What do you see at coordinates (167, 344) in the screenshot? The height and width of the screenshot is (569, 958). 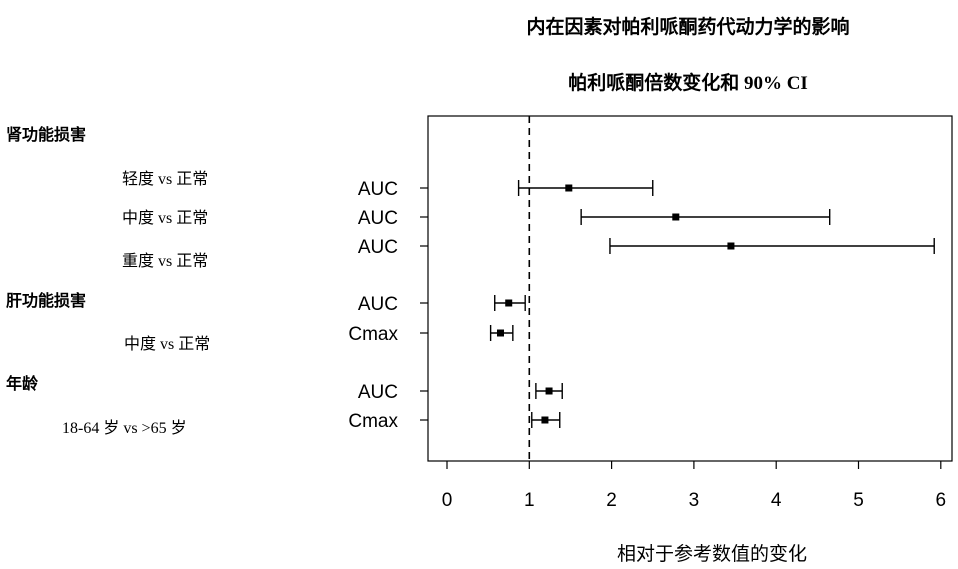 I see `subgroup-label-hepatic-moderate: 中度 vs 正常` at bounding box center [167, 344].